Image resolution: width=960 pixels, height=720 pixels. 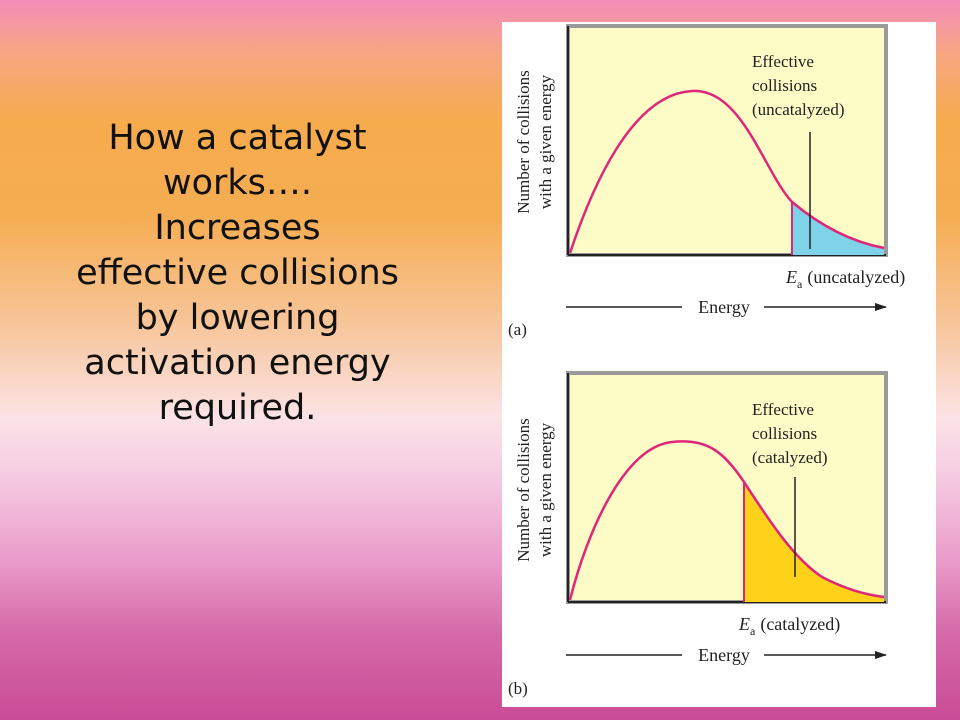 What do you see at coordinates (838, 228) in the screenshot?
I see `uncatalyzed-shaded-region` at bounding box center [838, 228].